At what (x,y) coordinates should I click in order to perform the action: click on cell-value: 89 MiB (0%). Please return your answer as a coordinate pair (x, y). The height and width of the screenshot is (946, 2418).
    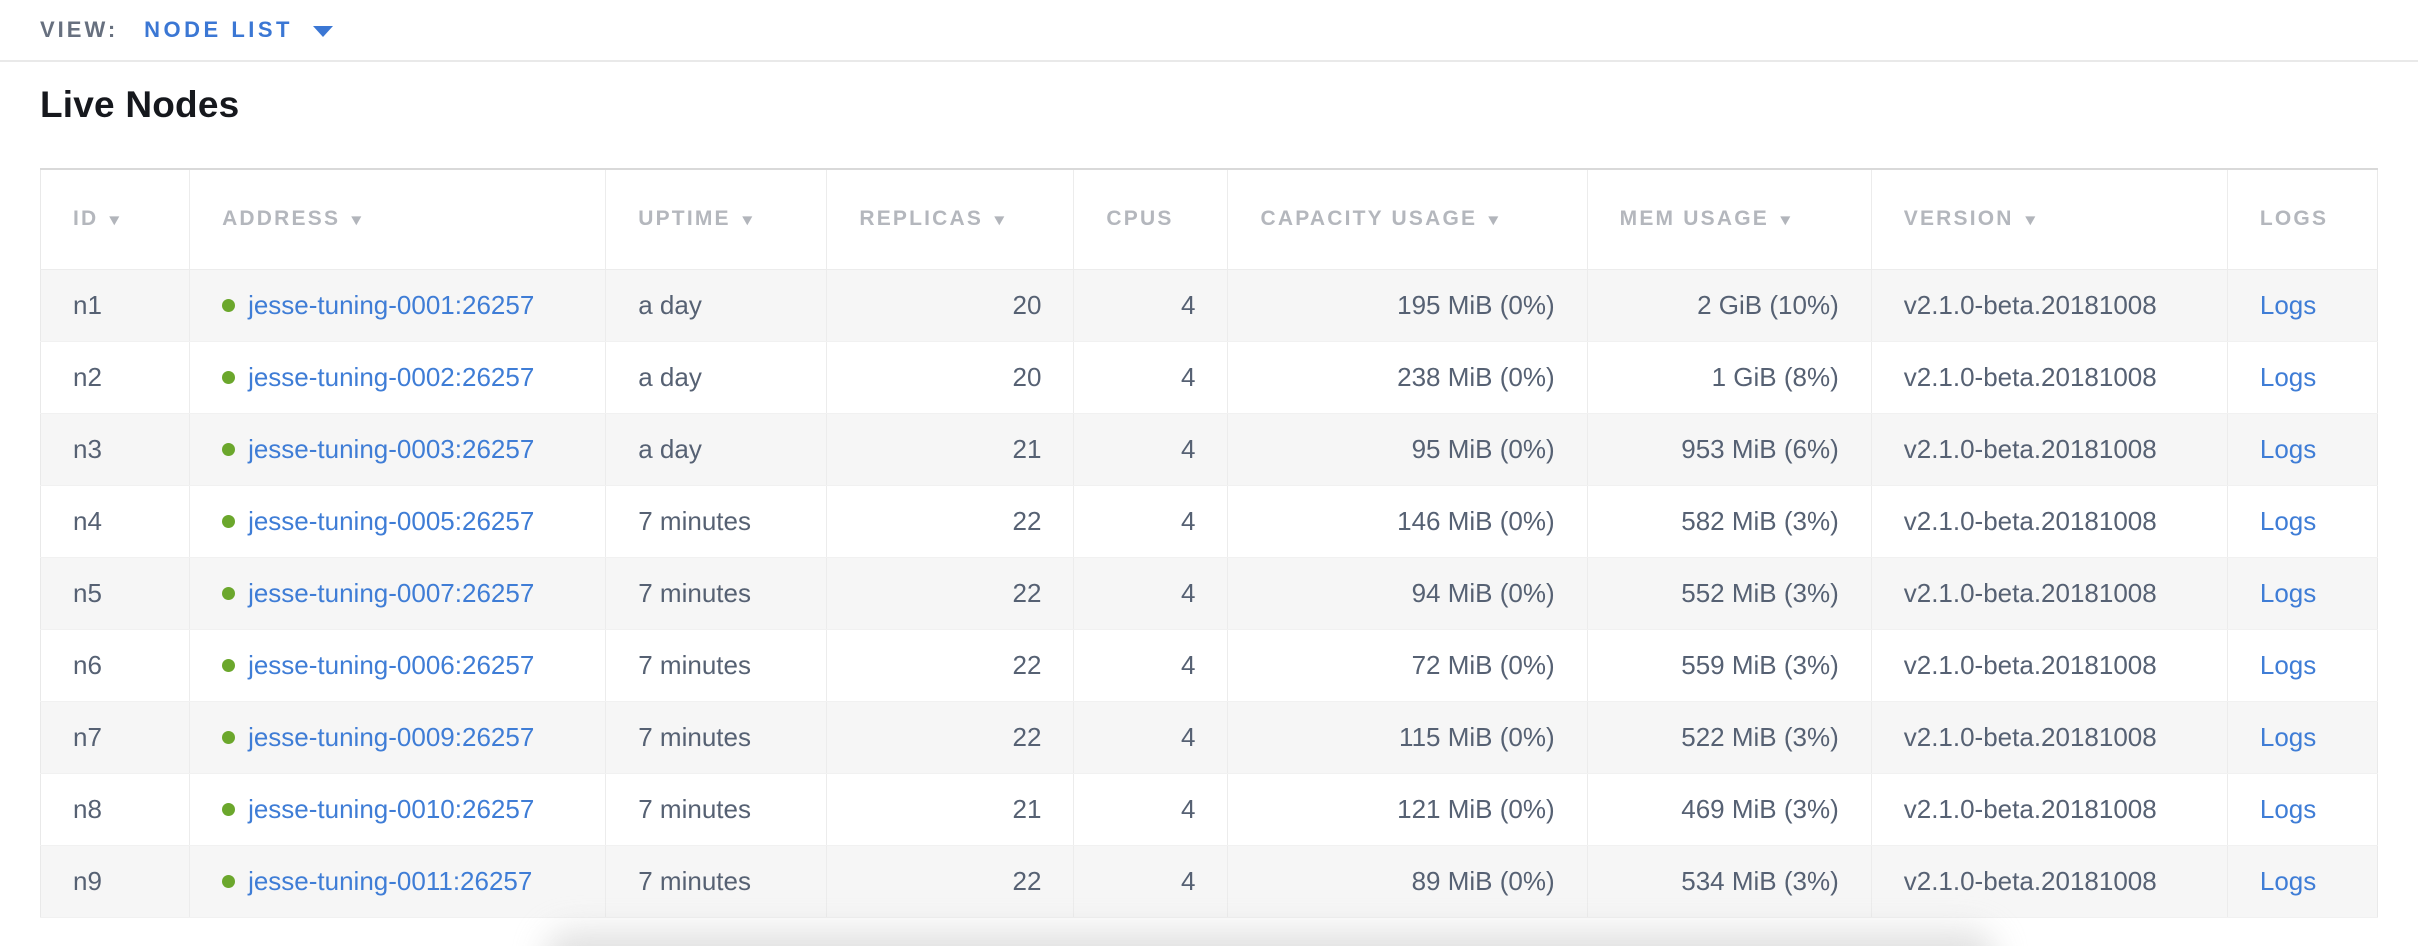
    Looking at the image, I should click on (1483, 880).